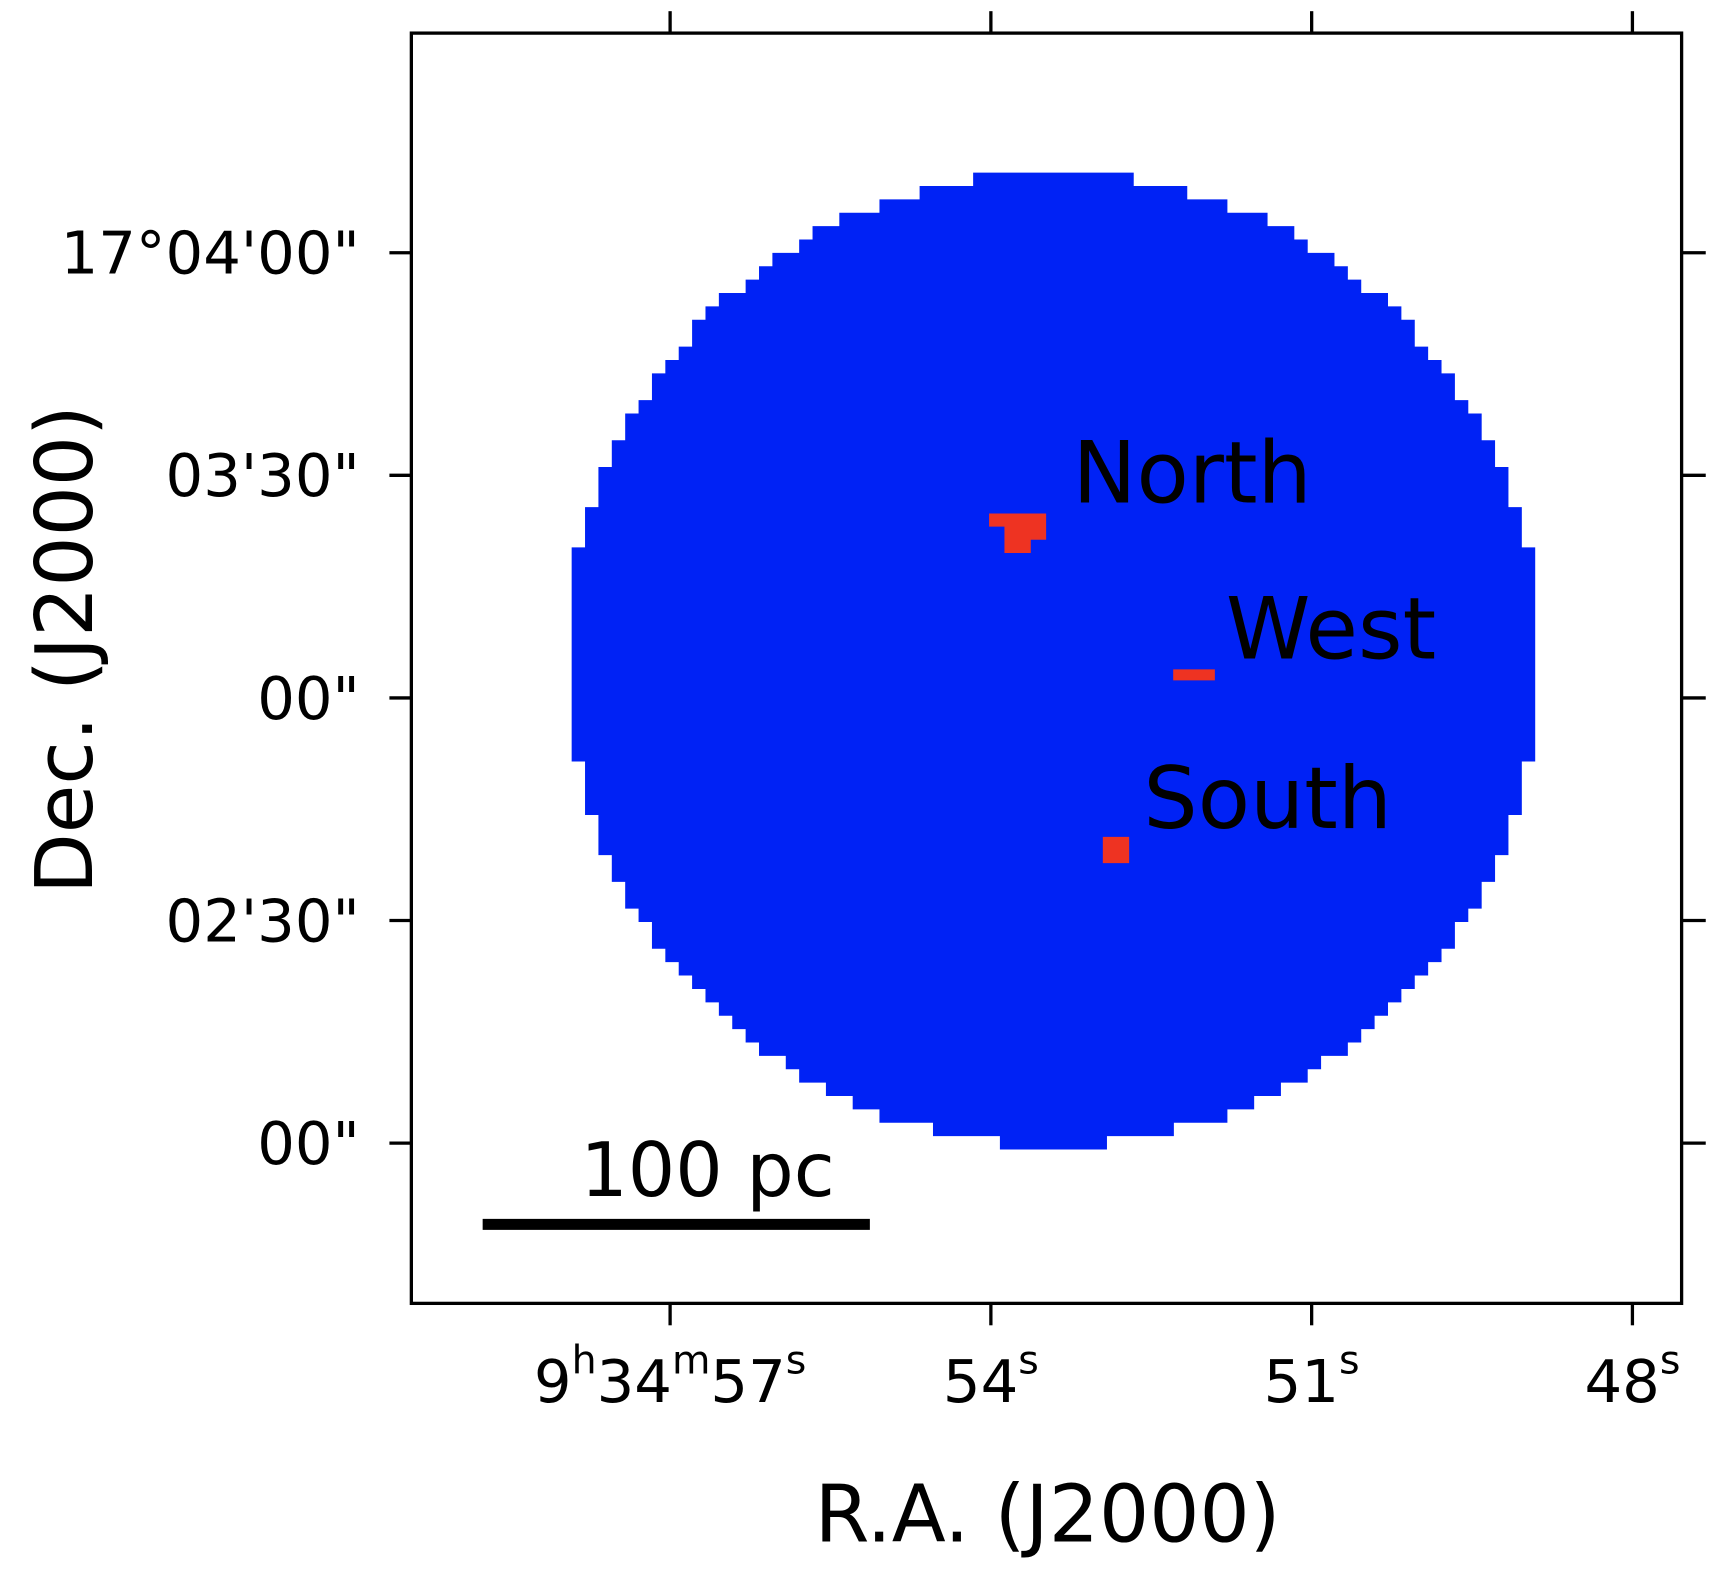 This screenshot has width=1720, height=1580. What do you see at coordinates (263, 475) in the screenshot?
I see `y-tick-label: 03'30"` at bounding box center [263, 475].